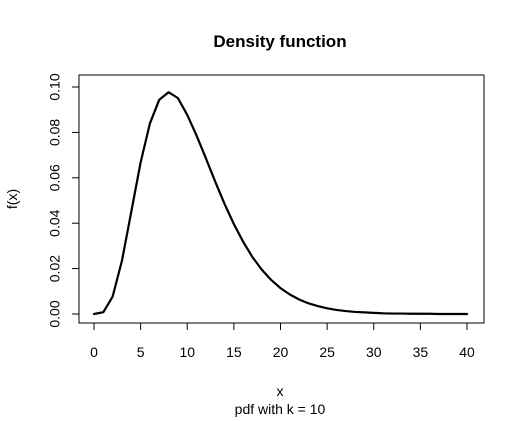 This screenshot has height=421, width=523. I want to click on chart-subtitle: pdf with k = 10, so click(280, 409).